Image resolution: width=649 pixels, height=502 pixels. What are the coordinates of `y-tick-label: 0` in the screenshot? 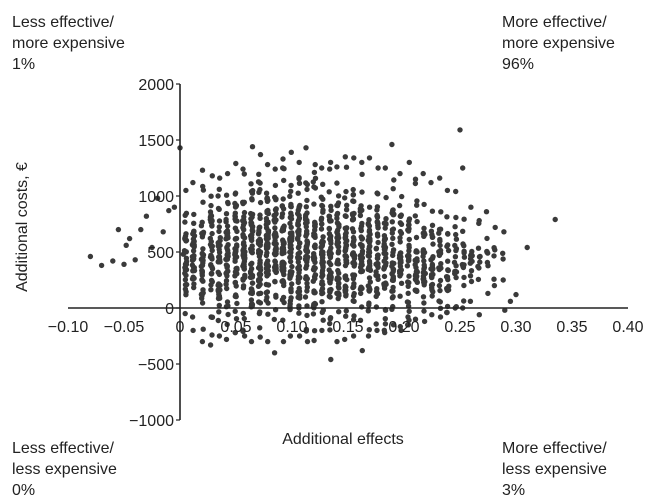 It's located at (169, 309).